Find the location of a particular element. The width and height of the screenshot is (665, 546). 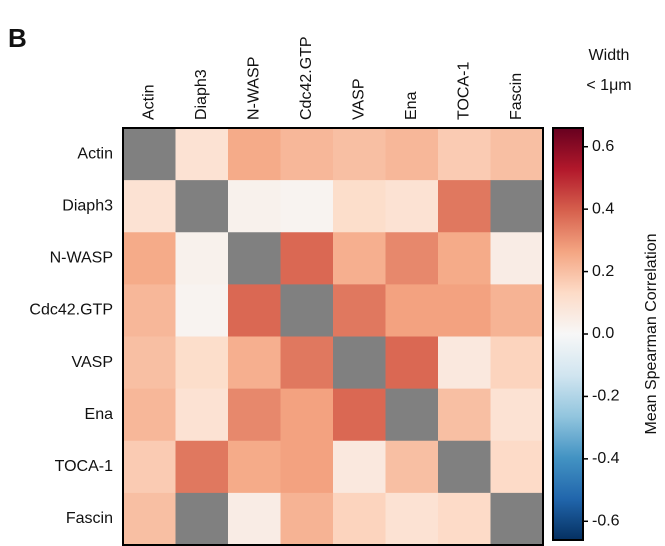

y-tick-label: Fascin is located at coordinates (89, 518).